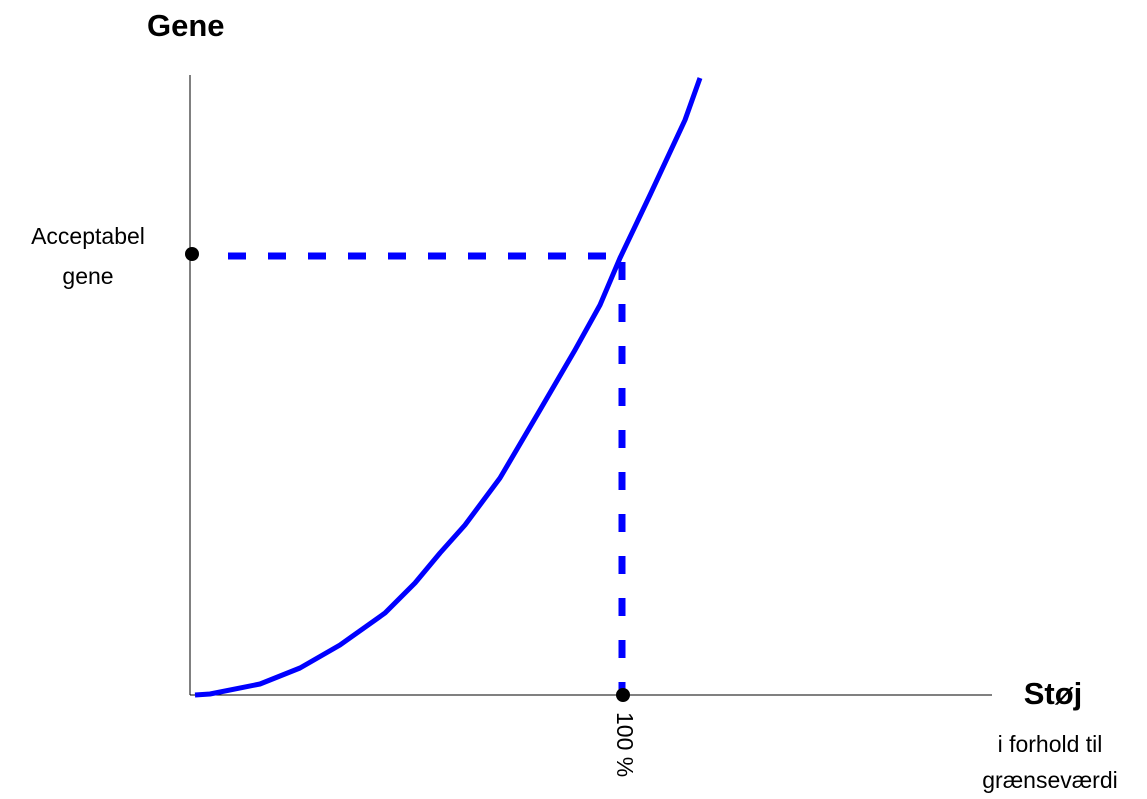 Image resolution: width=1147 pixels, height=799 pixels. What do you see at coordinates (1050, 780) in the screenshot?
I see `x-axis-subtitle: grænseværdi` at bounding box center [1050, 780].